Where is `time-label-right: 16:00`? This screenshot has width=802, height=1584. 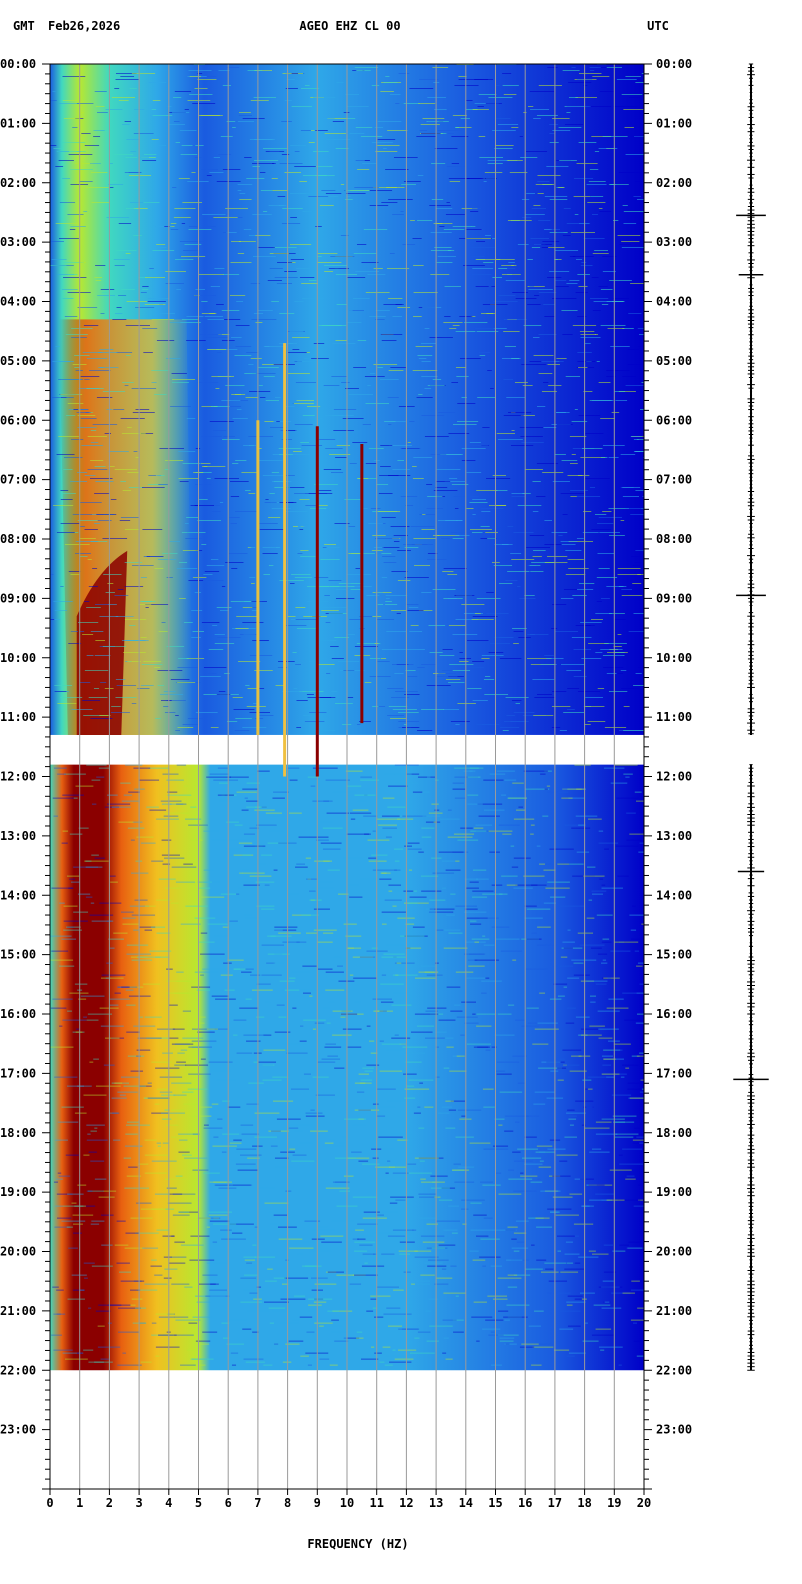
time-label-right: 16:00 is located at coordinates (674, 1014).